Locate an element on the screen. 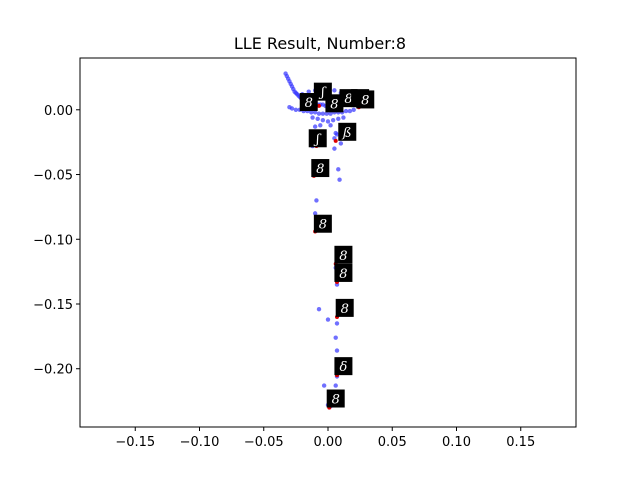  thumbnail-digit: δ is located at coordinates (344, 367).